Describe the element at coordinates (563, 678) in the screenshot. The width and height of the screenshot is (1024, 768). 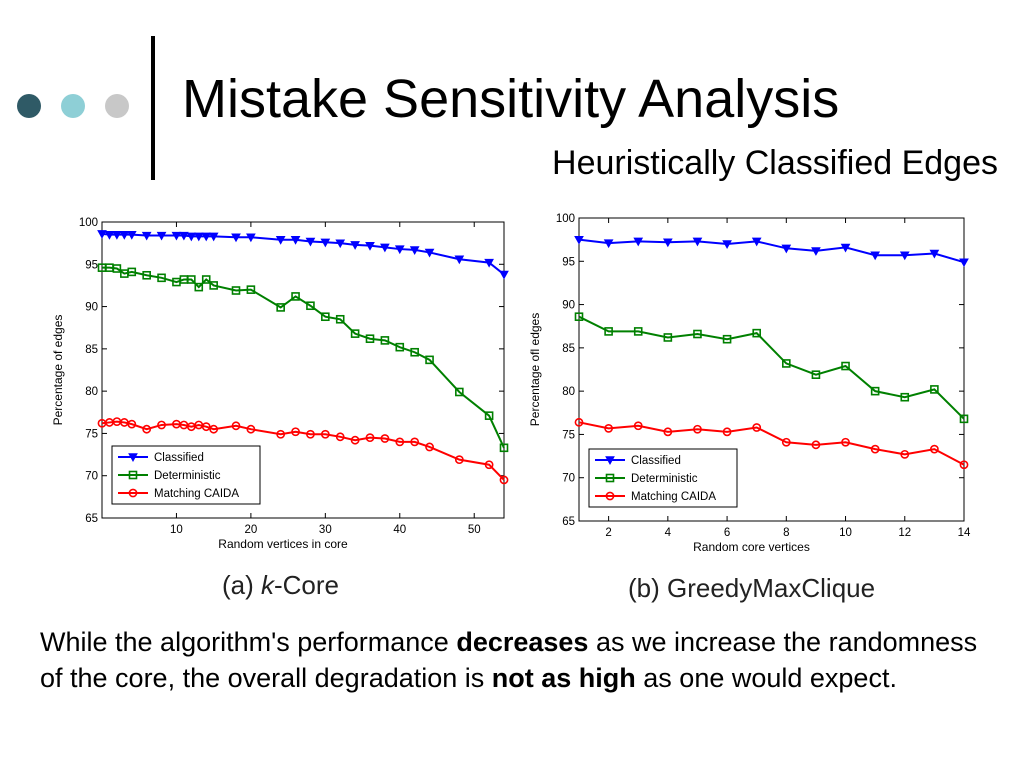
I see `paragraph-bold-2: not as high` at that location.